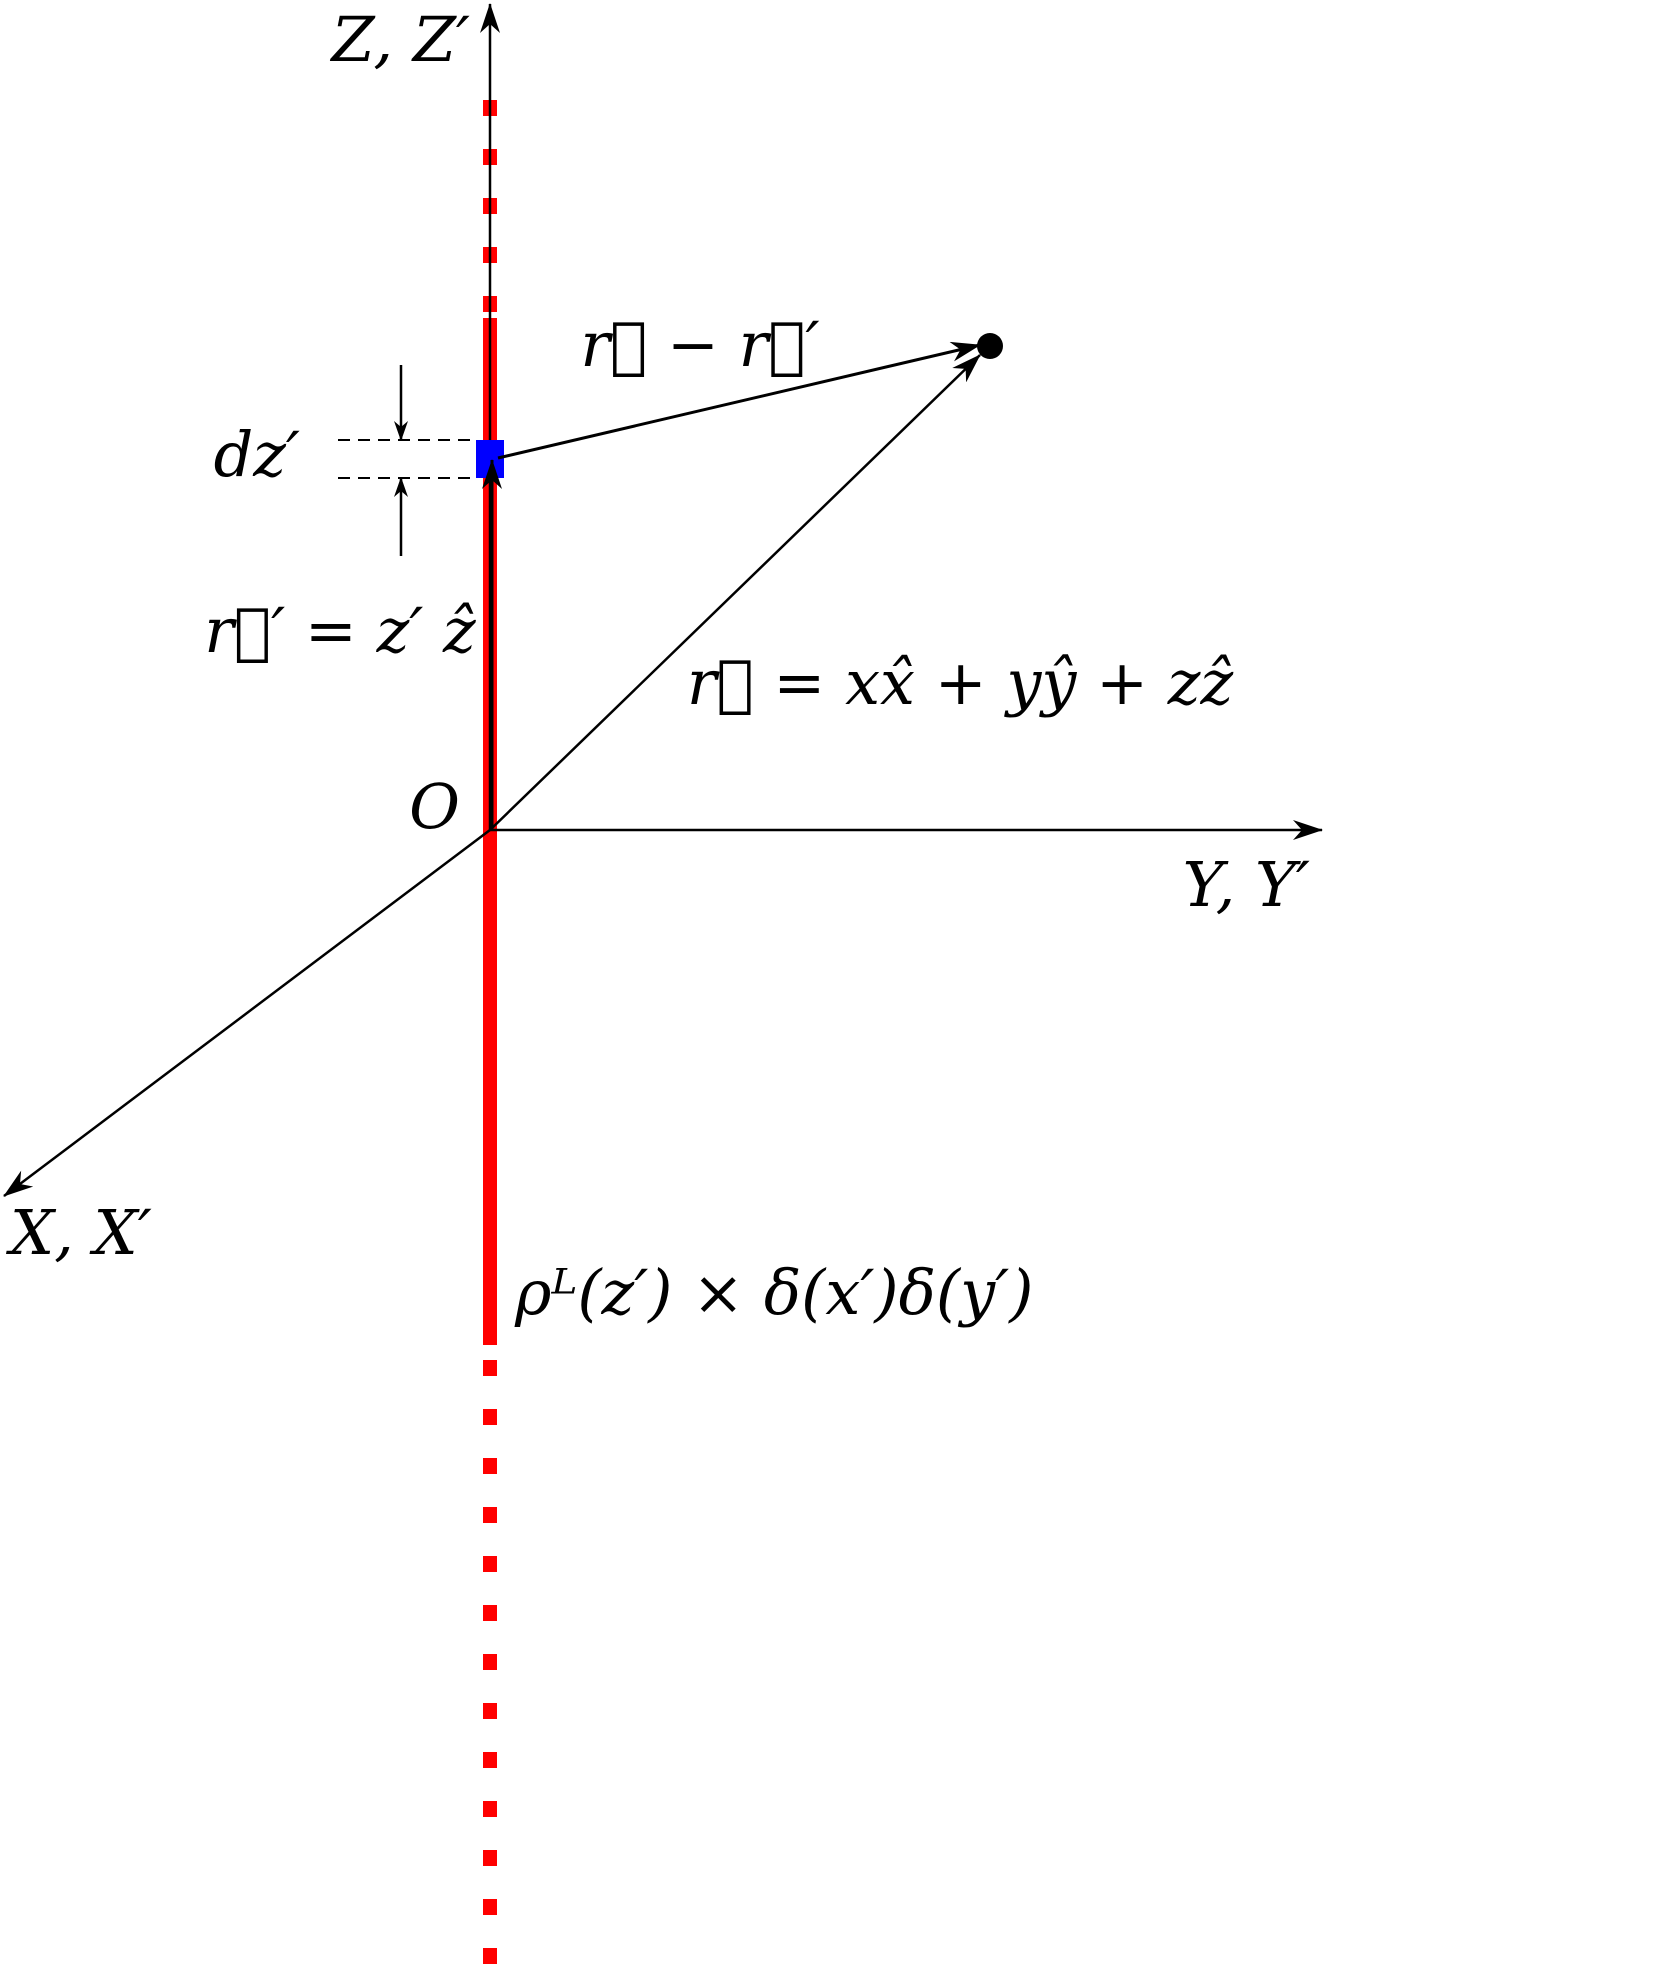 The height and width of the screenshot is (1972, 1667). What do you see at coordinates (960, 682) in the screenshot?
I see `field-vector-label: r⃗ = xx̂ + yŷ + zẑ` at bounding box center [960, 682].